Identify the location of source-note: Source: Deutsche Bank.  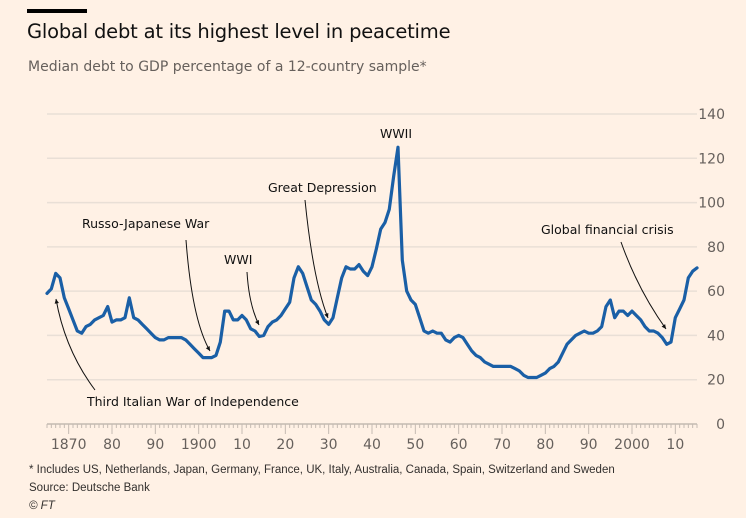
(89, 488).